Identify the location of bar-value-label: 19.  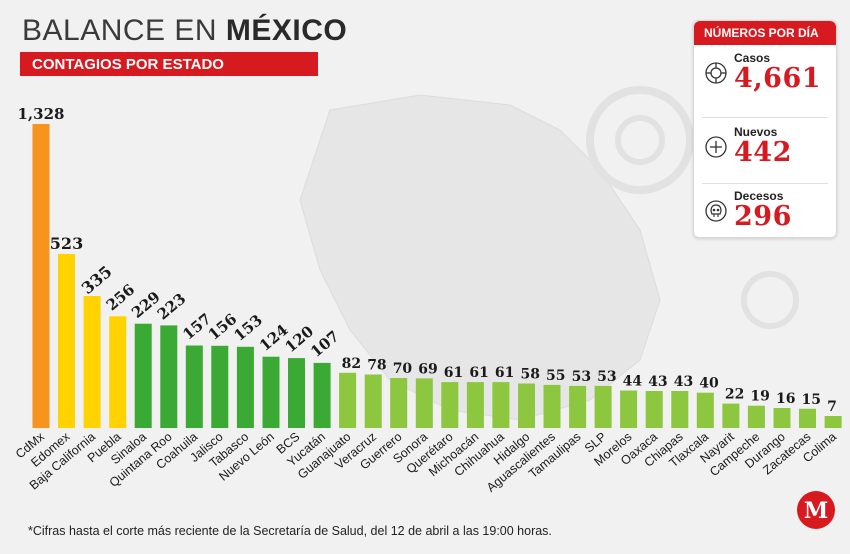
(759, 397).